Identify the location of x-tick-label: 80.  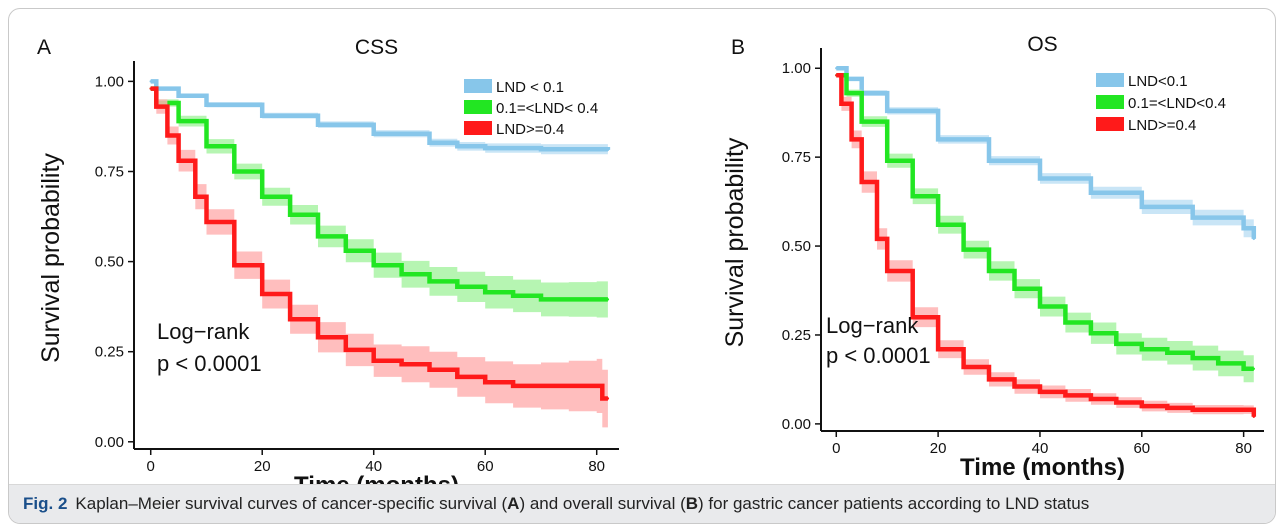
(1243, 448).